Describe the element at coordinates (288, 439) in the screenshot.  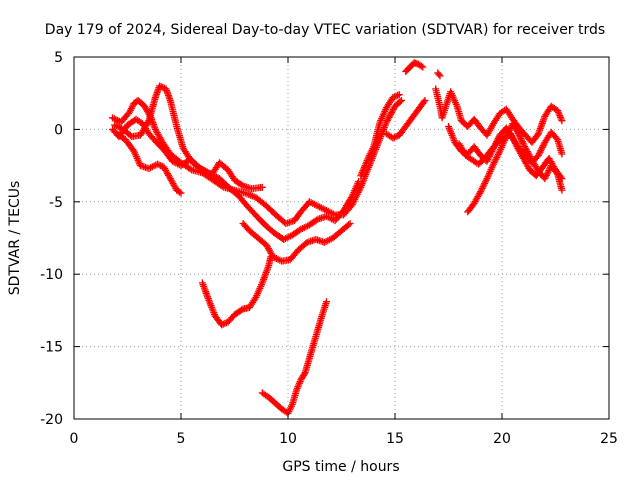
I see `x-tick-label: 10` at that location.